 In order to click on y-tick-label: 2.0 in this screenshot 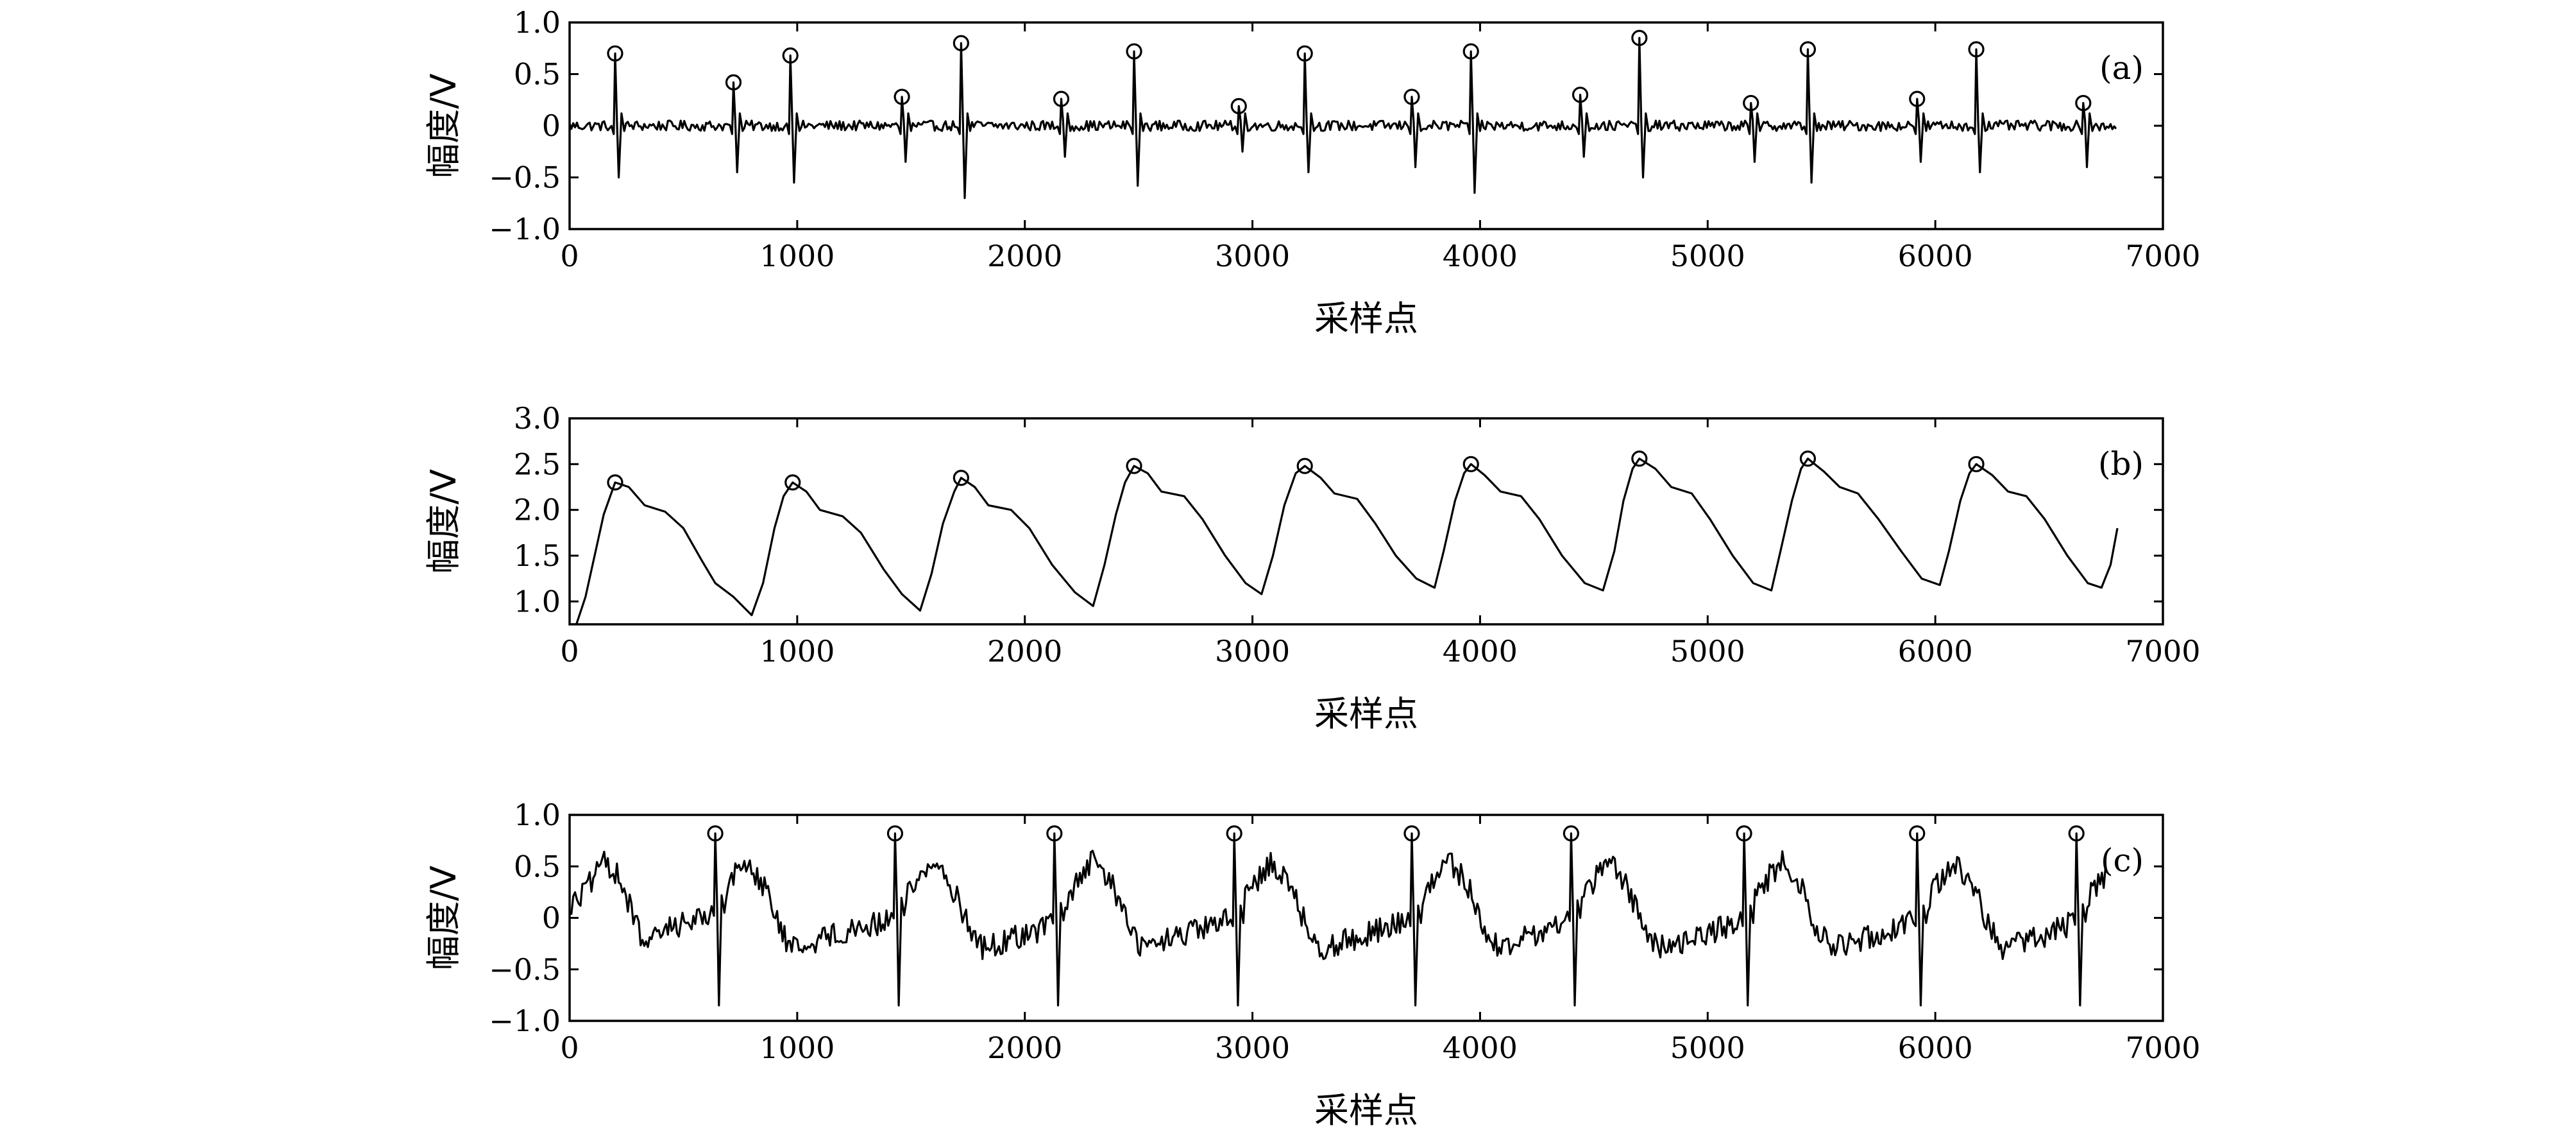, I will do `click(537, 510)`.